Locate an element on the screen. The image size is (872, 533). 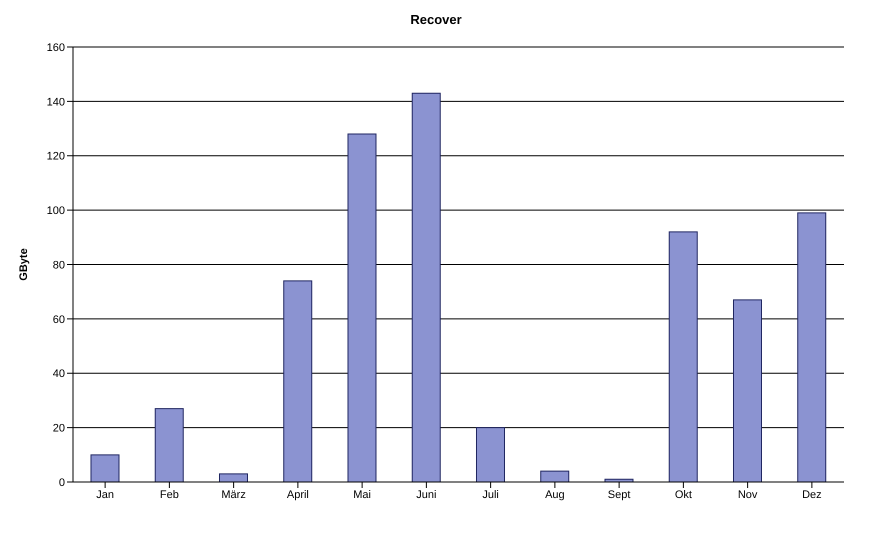
x-tick-label: Juni is located at coordinates (426, 494).